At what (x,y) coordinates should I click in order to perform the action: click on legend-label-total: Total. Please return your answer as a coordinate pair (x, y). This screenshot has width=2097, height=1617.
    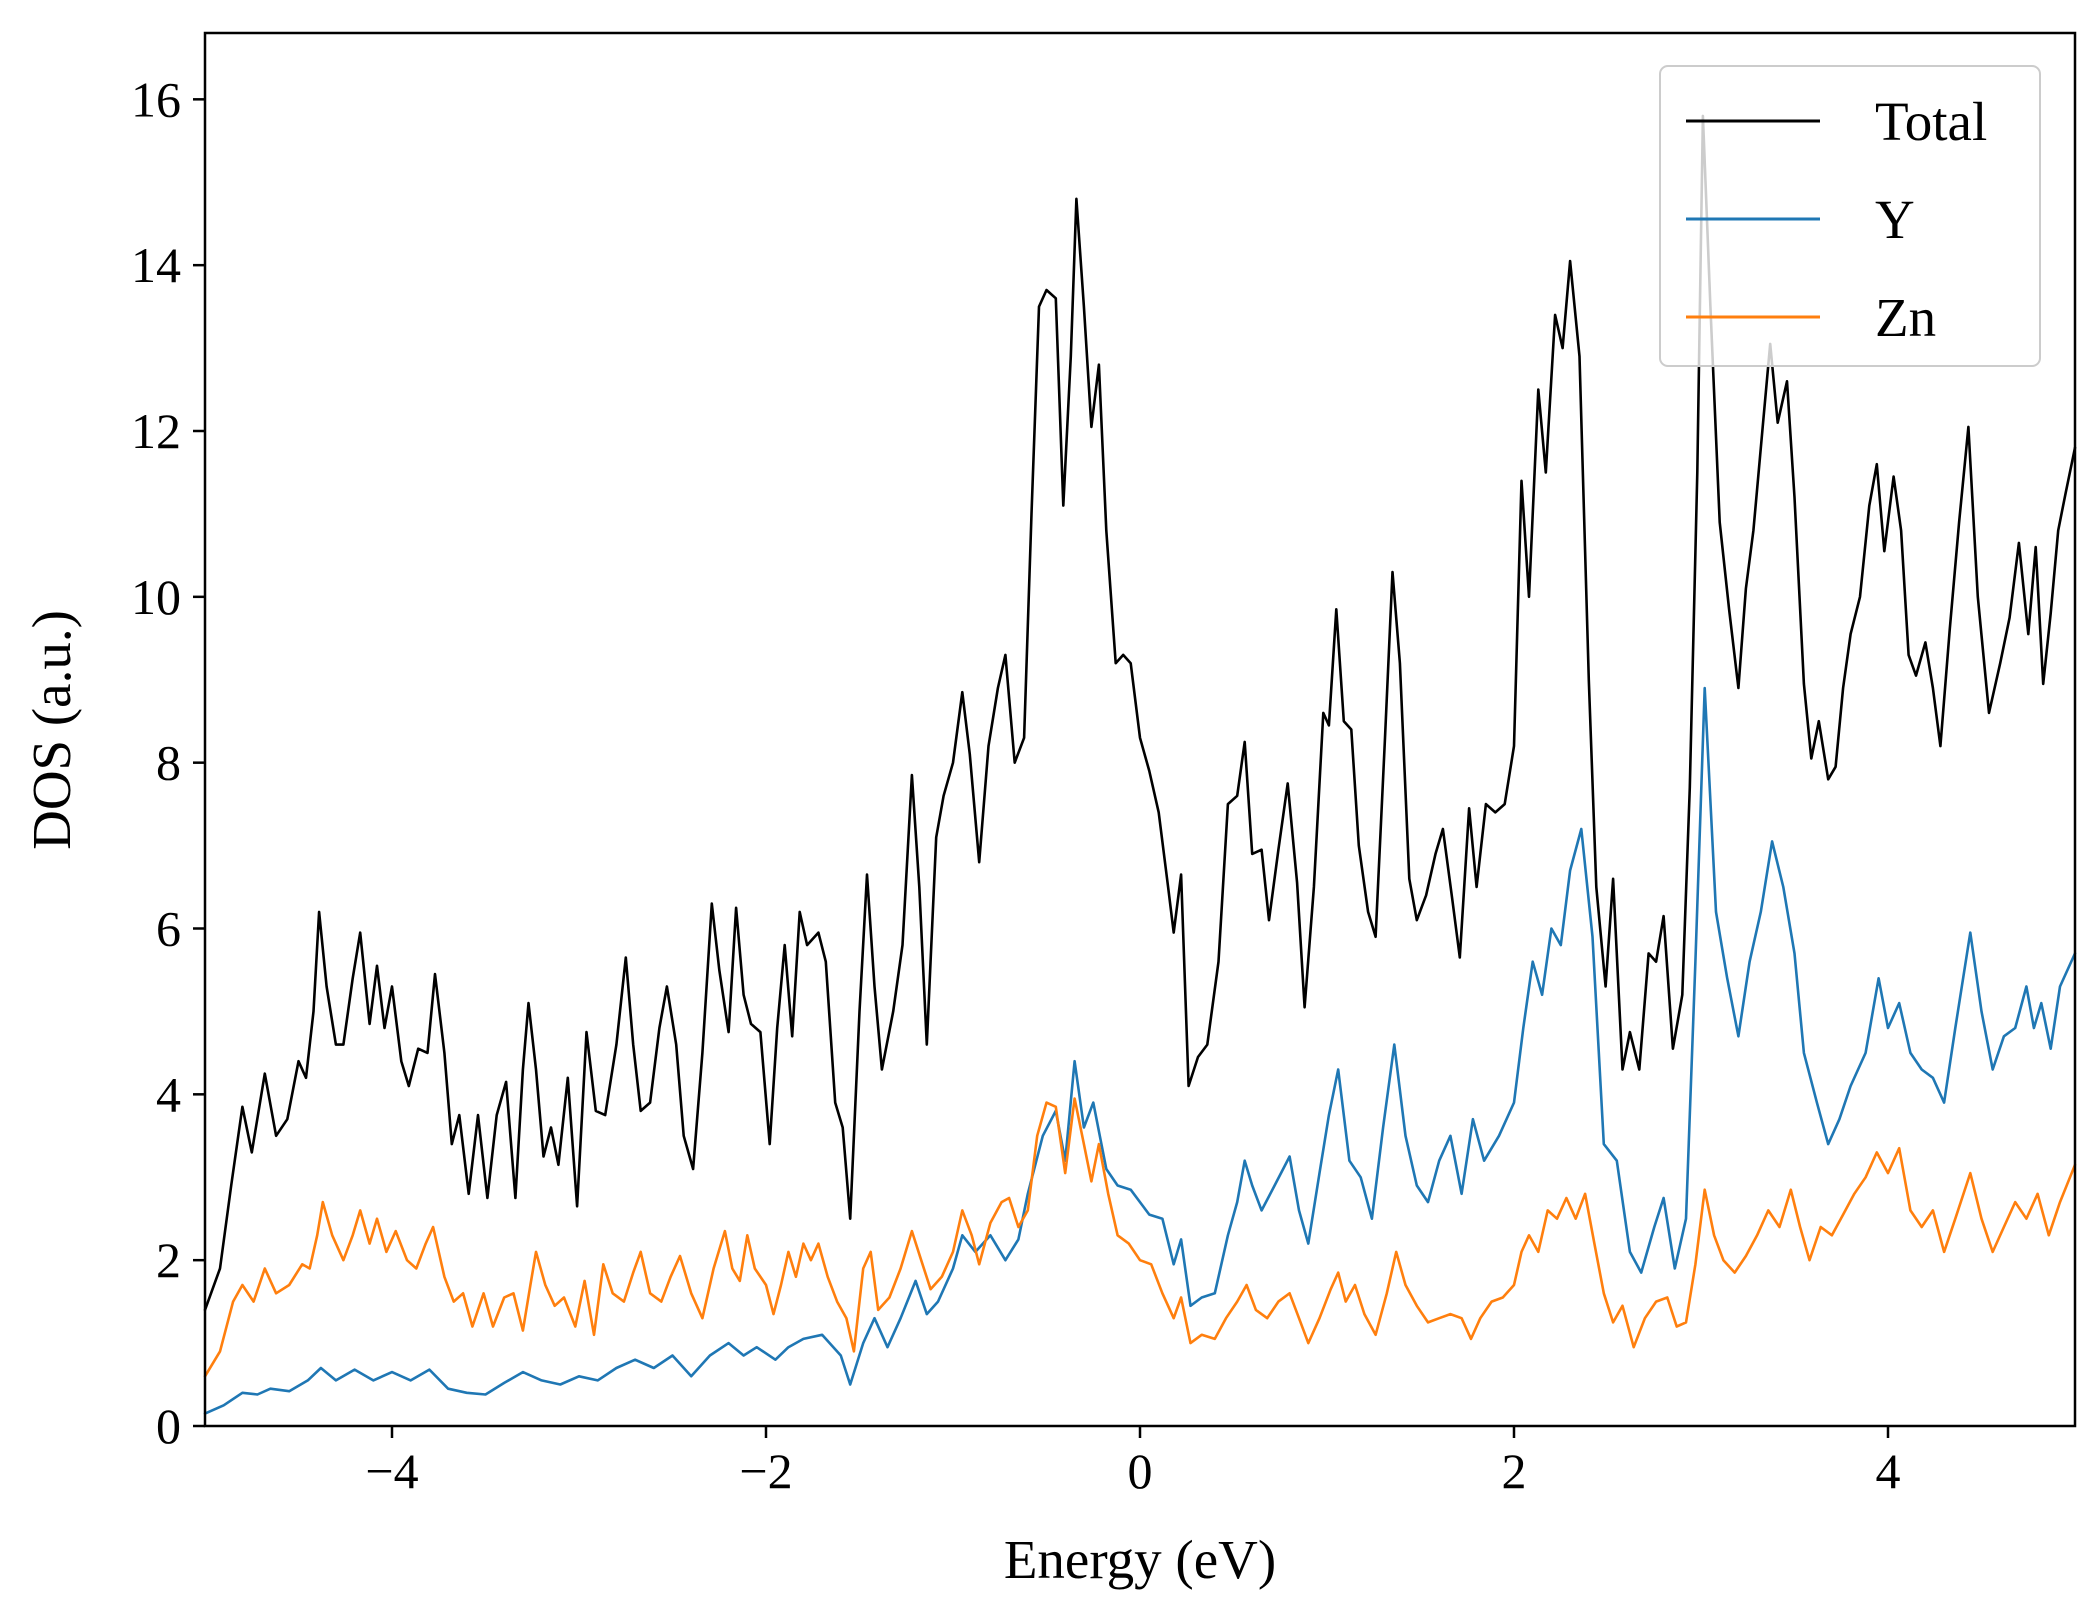
    Looking at the image, I should click on (1931, 121).